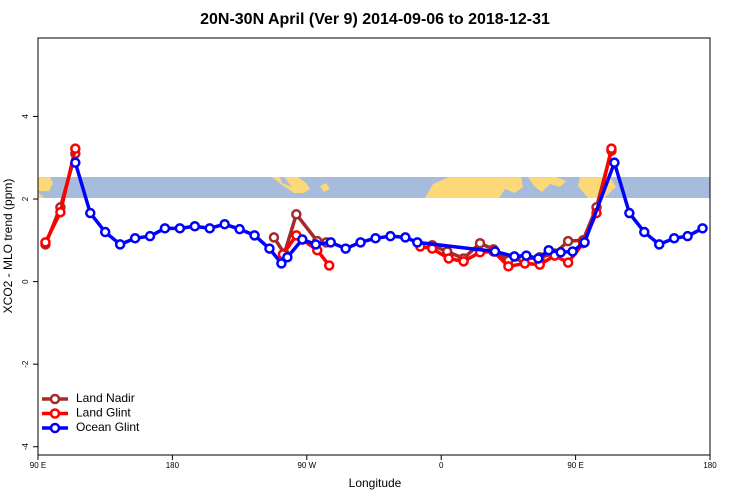 The height and width of the screenshot is (500, 750). Describe the element at coordinates (8, 246) in the screenshot. I see `y-axis-label: XCO2 - MLO trend (ppm)` at that location.